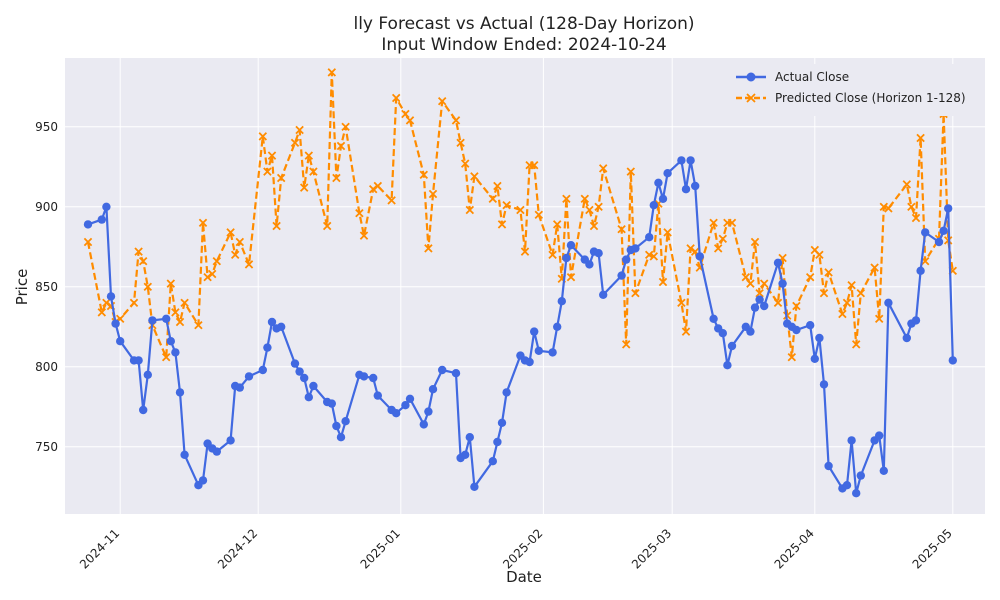 The image size is (1000, 600). I want to click on y-axis-title: Price, so click(22, 287).